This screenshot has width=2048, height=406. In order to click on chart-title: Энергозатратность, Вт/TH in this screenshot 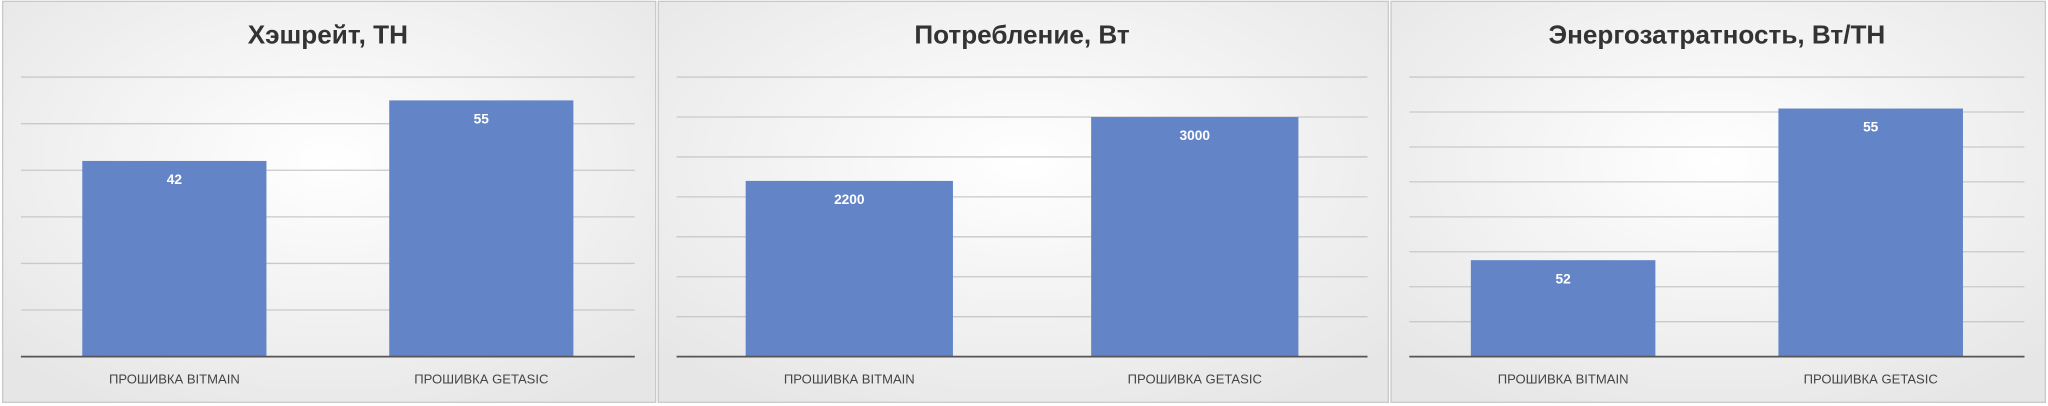, I will do `click(1717, 35)`.